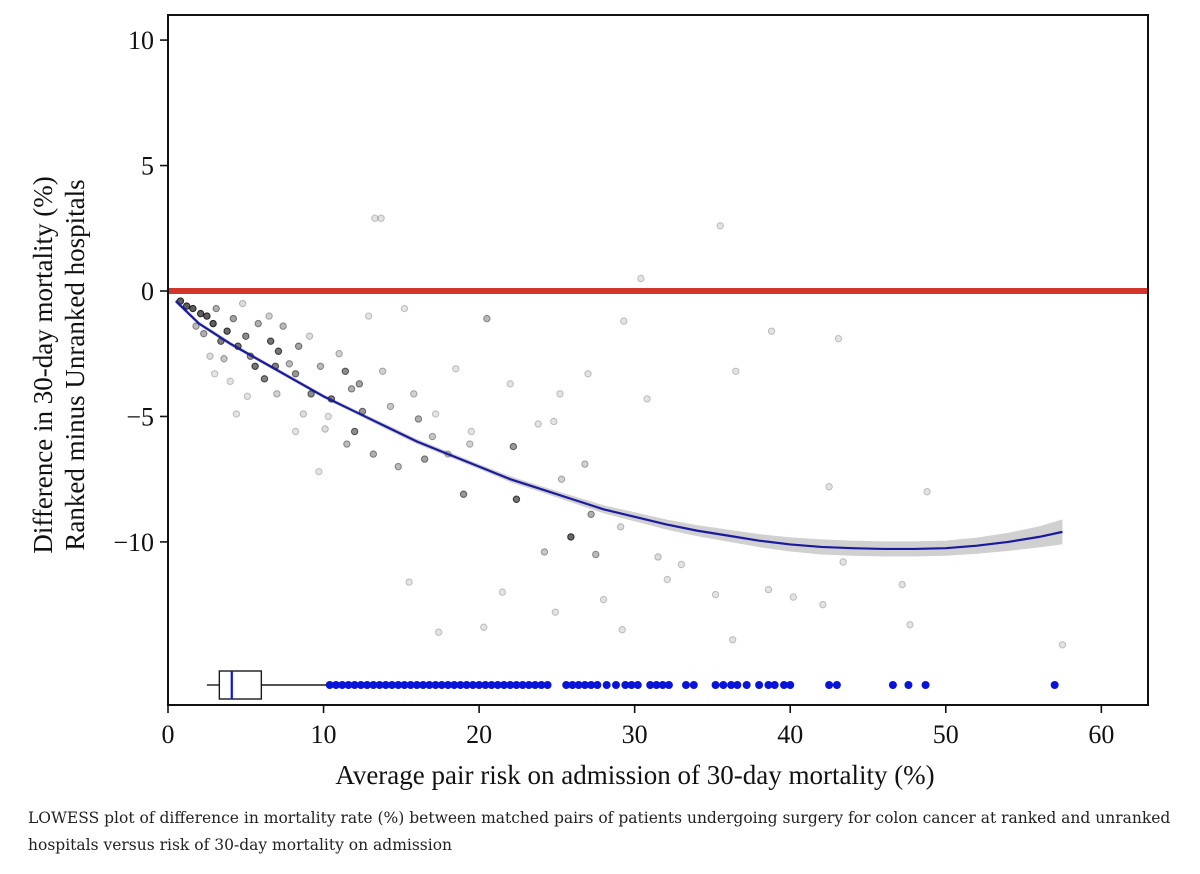  Describe the element at coordinates (140, 416) in the screenshot. I see `y-tick-label: −5` at that location.